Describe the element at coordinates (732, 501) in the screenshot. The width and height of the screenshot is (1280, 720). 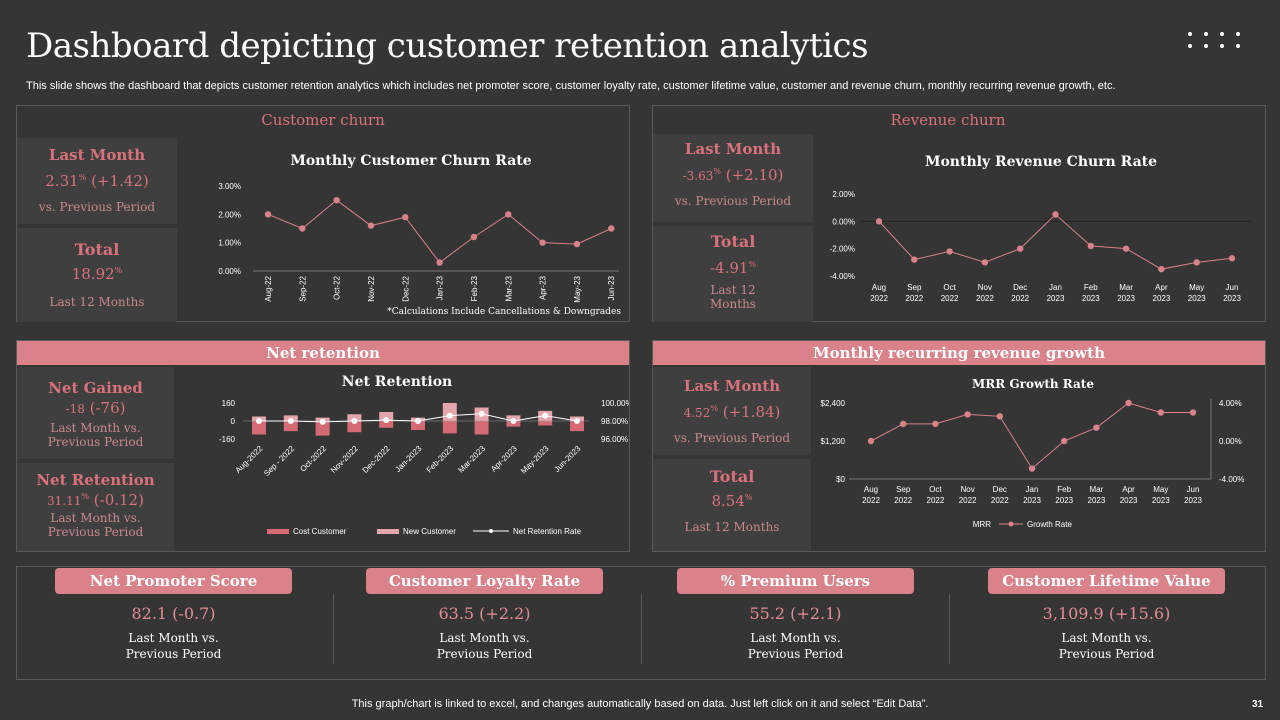
I see `kpi-value: 8.54%` at that location.